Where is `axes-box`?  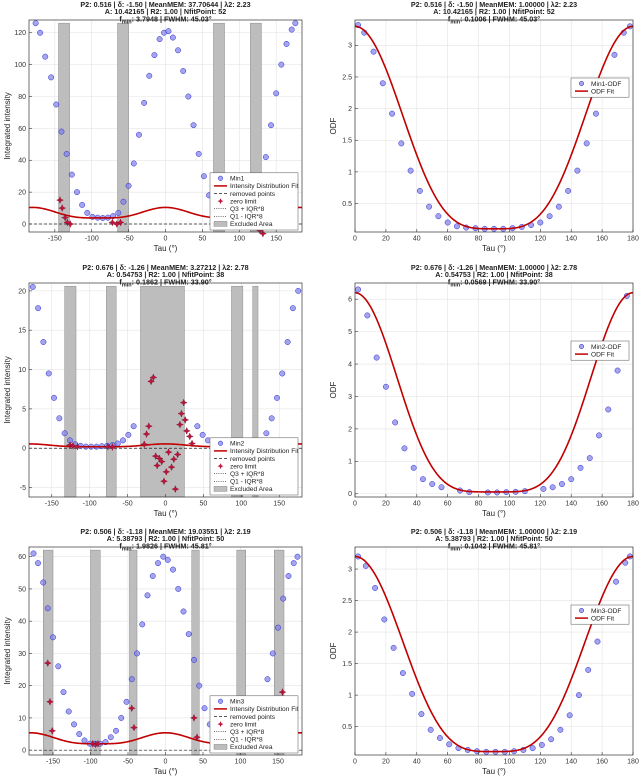 axes-box is located at coordinates (494, 390).